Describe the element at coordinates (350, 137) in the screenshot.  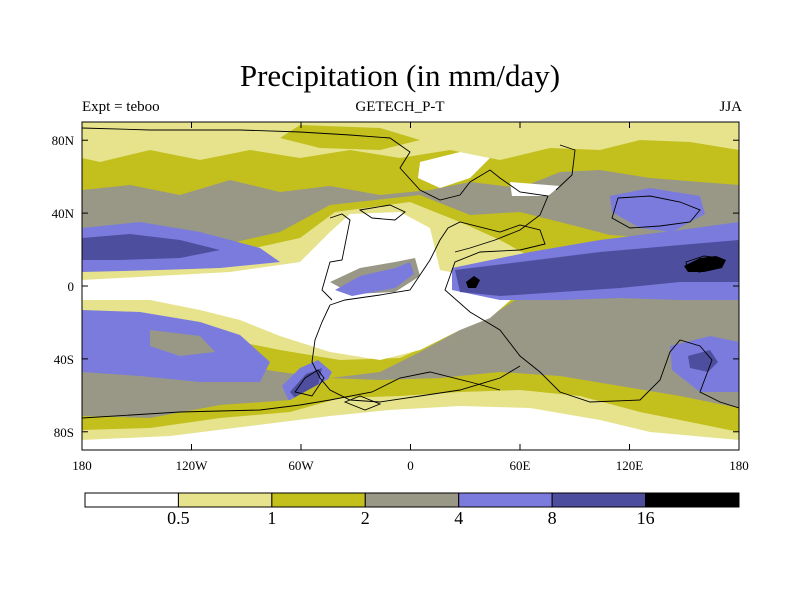
I see `precip-band-1-2-arctic` at that location.